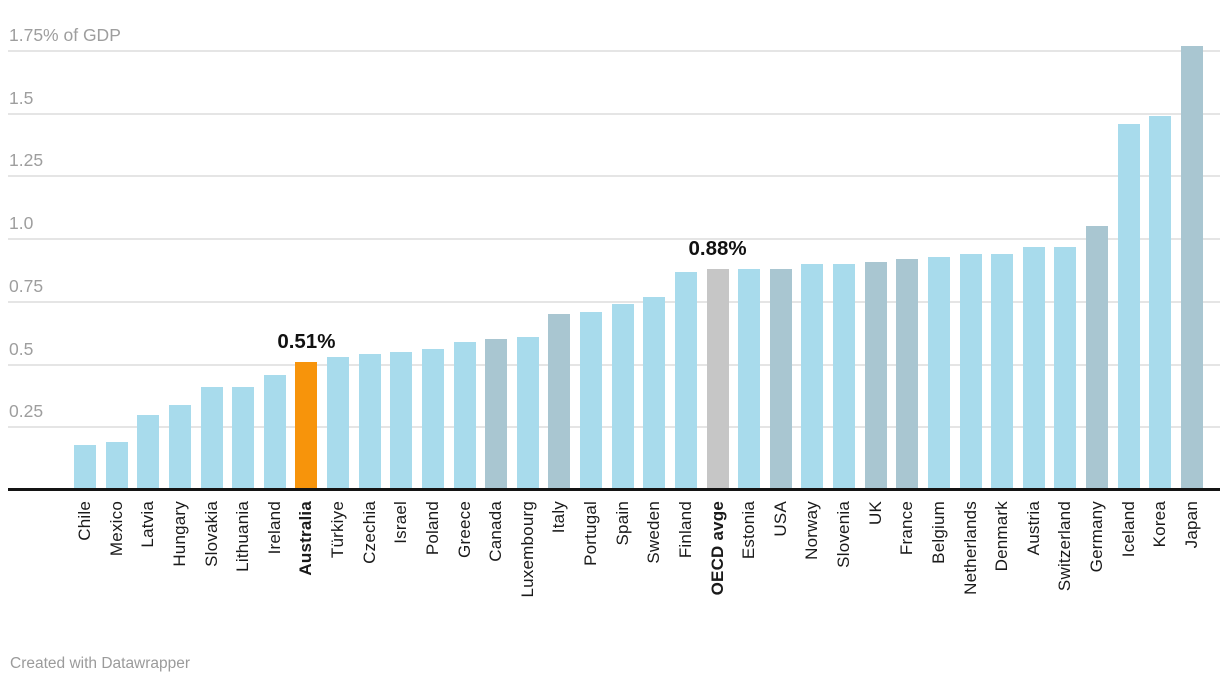  Describe the element at coordinates (369, 421) in the screenshot. I see `bar-czechia` at that location.